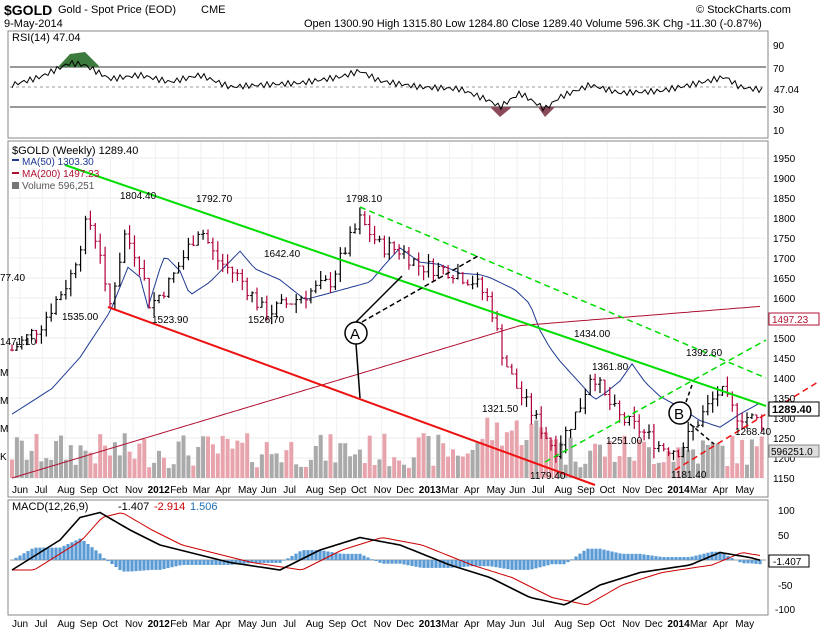  What do you see at coordinates (786, 511) in the screenshot?
I see `macd-tick: 100` at bounding box center [786, 511].